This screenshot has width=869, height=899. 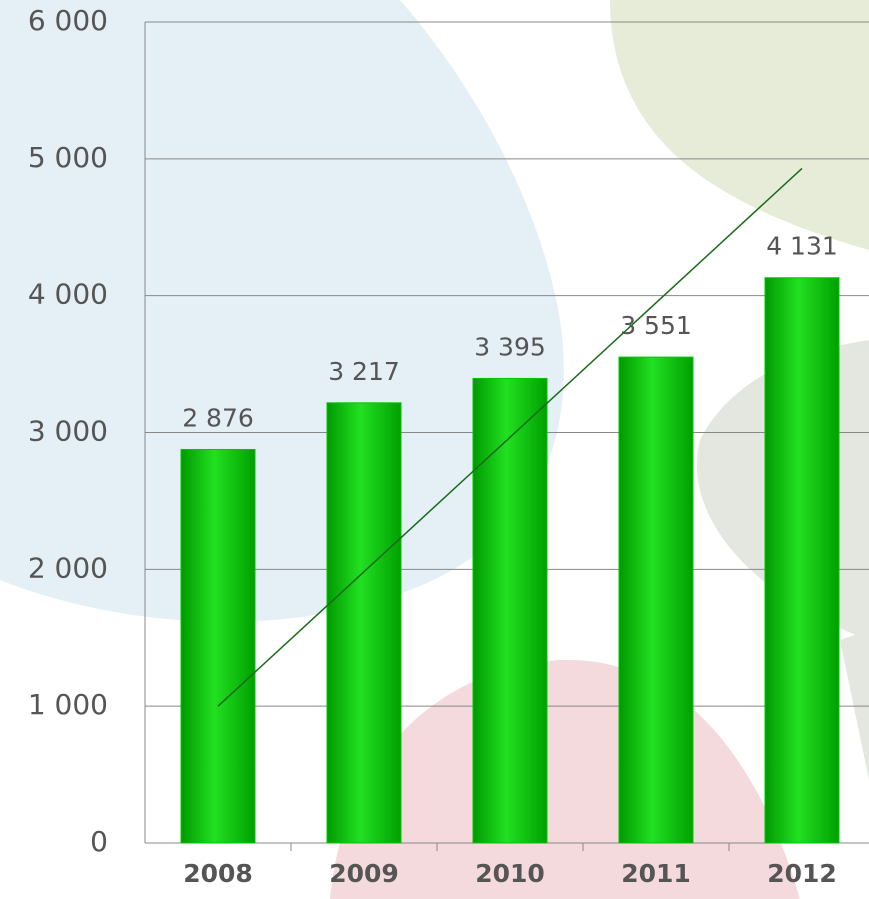 I want to click on value-label: 4 131, so click(x=802, y=246).